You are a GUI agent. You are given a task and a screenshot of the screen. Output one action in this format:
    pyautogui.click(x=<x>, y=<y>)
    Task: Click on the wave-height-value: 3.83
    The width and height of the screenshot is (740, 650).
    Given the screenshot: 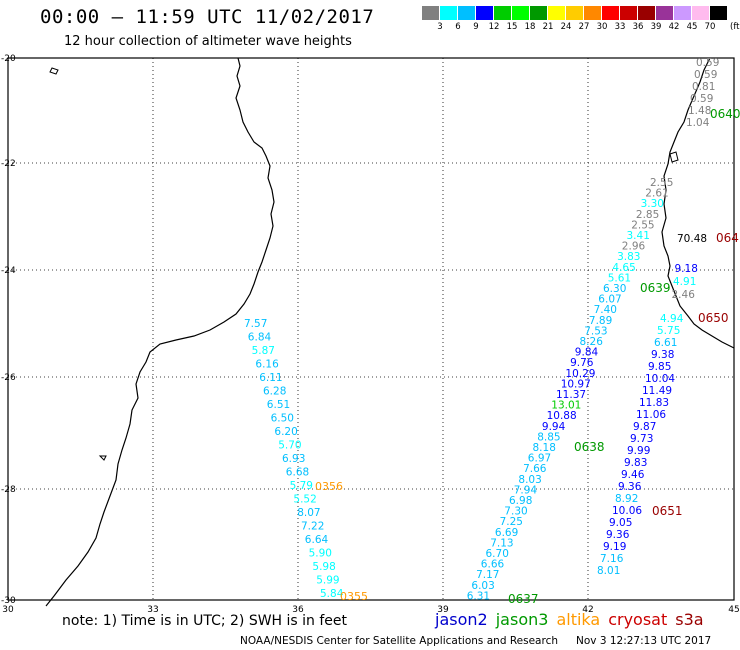 What is the action you would take?
    pyautogui.click(x=628, y=257)
    